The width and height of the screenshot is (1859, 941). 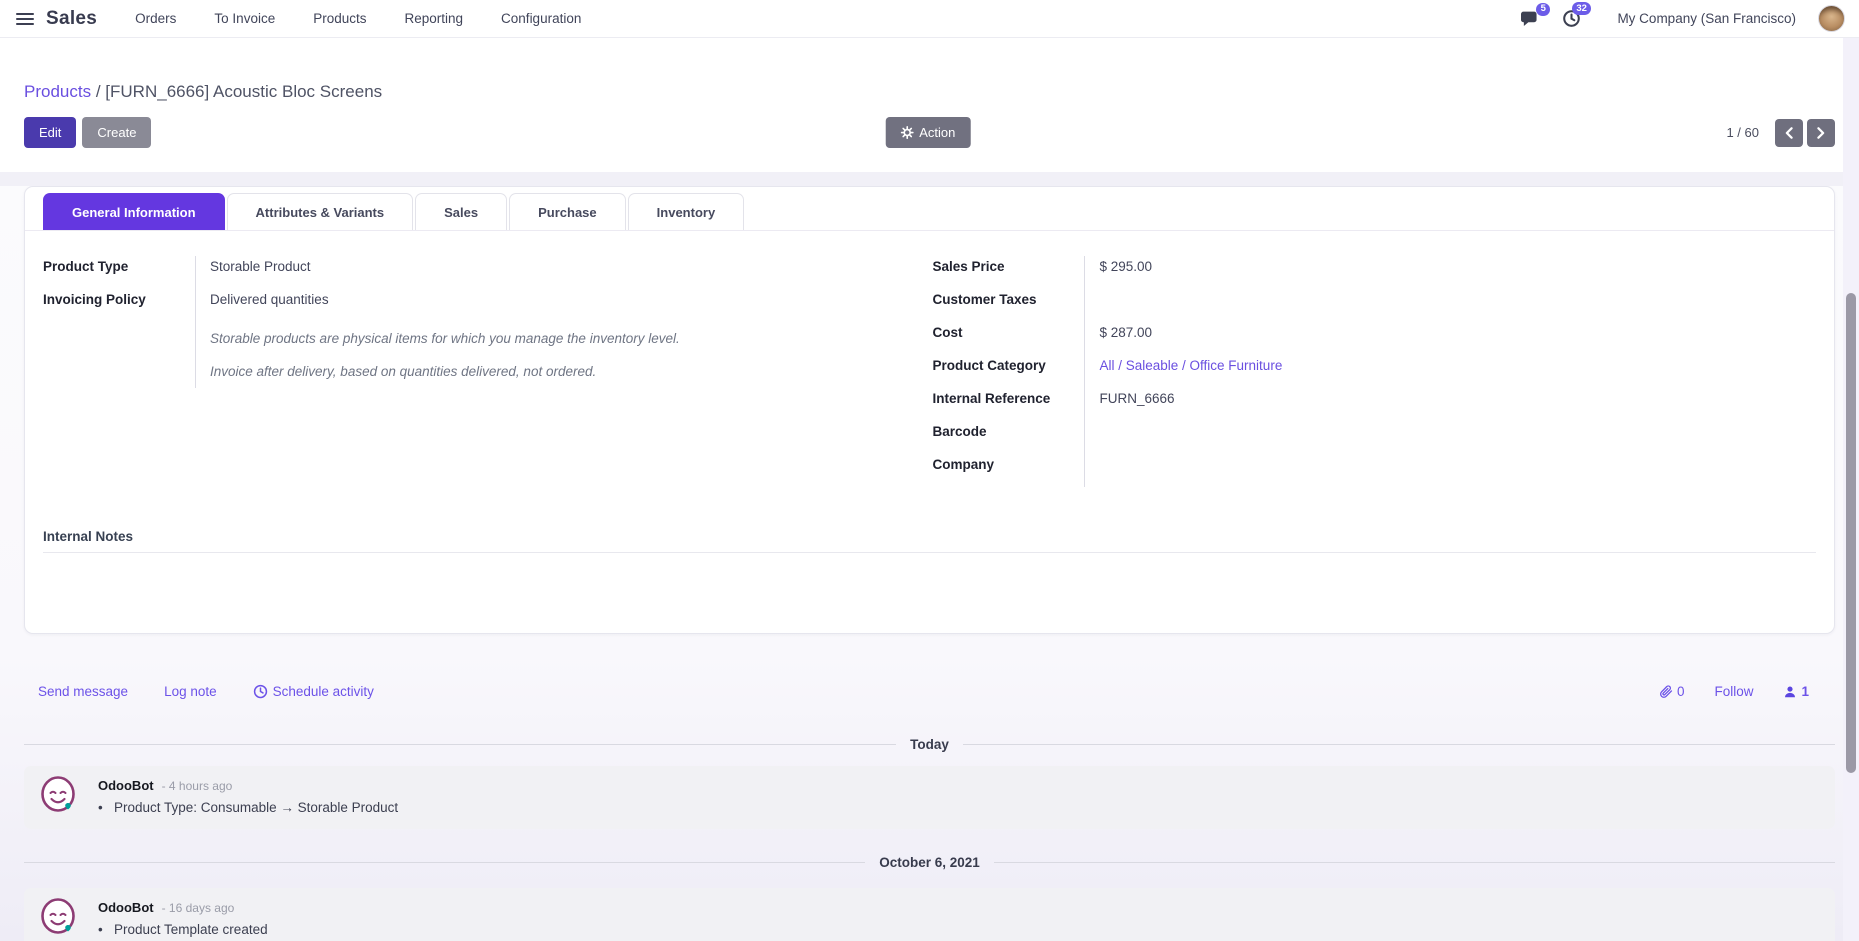 I want to click on date-divider-october: October 6, 2021, so click(x=929, y=862).